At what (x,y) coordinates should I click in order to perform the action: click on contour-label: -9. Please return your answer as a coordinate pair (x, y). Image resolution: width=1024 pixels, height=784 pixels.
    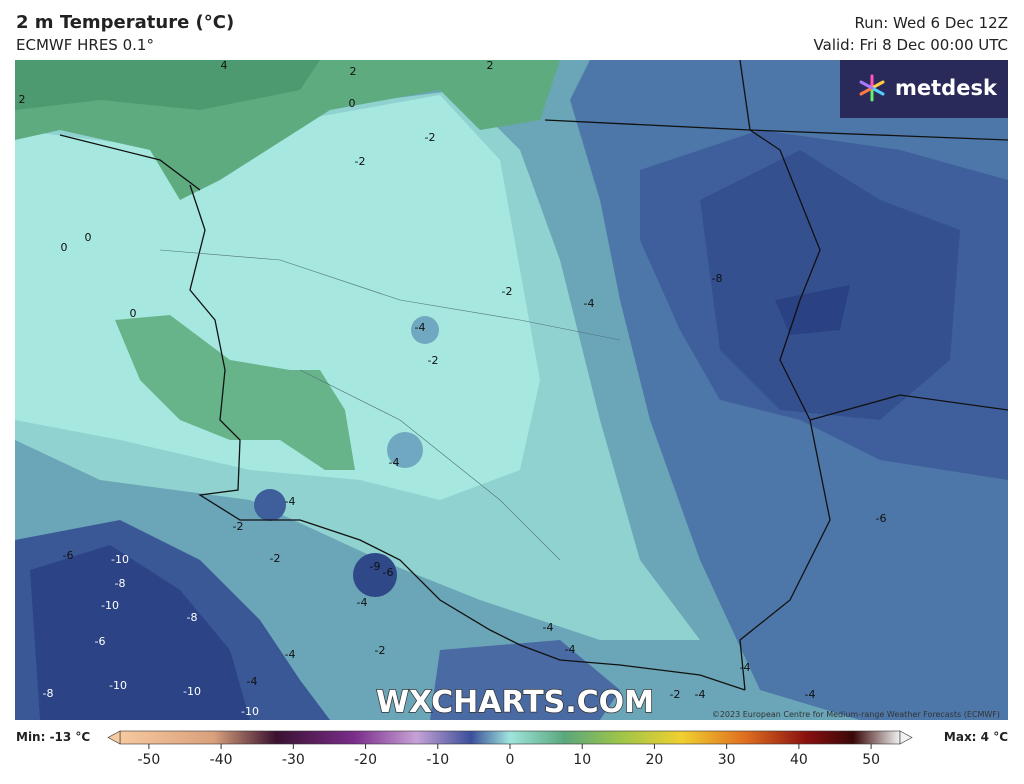
    Looking at the image, I should click on (375, 566).